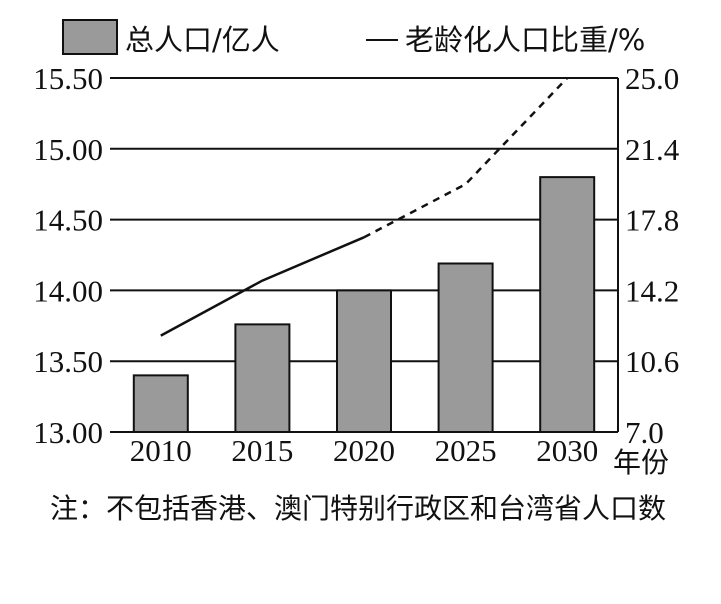  Describe the element at coordinates (525, 40) in the screenshot. I see `legend-line-label: 老龄化人口比重/%` at that location.